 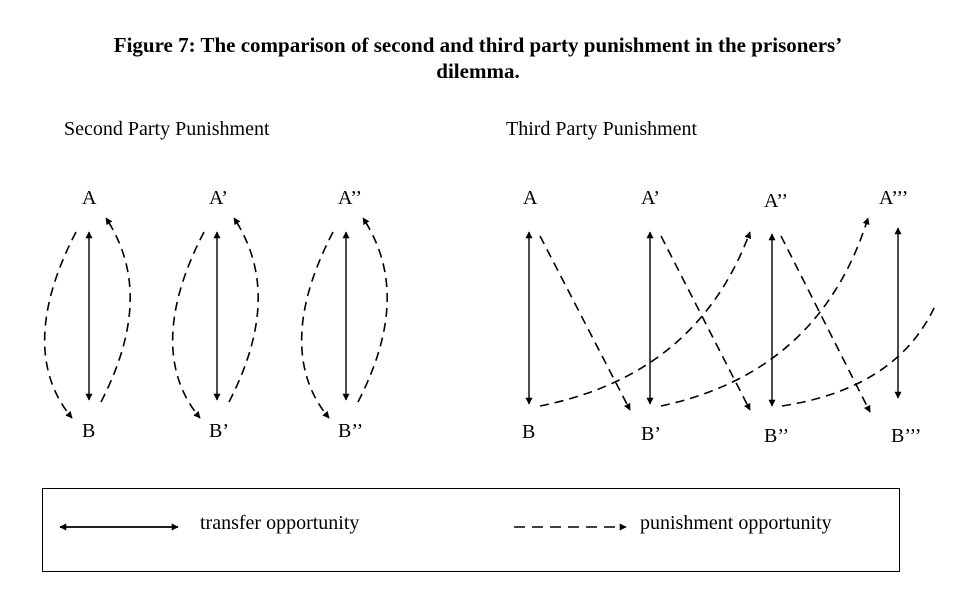 I want to click on sp-punish-b2-to-a2, so click(x=372, y=310).